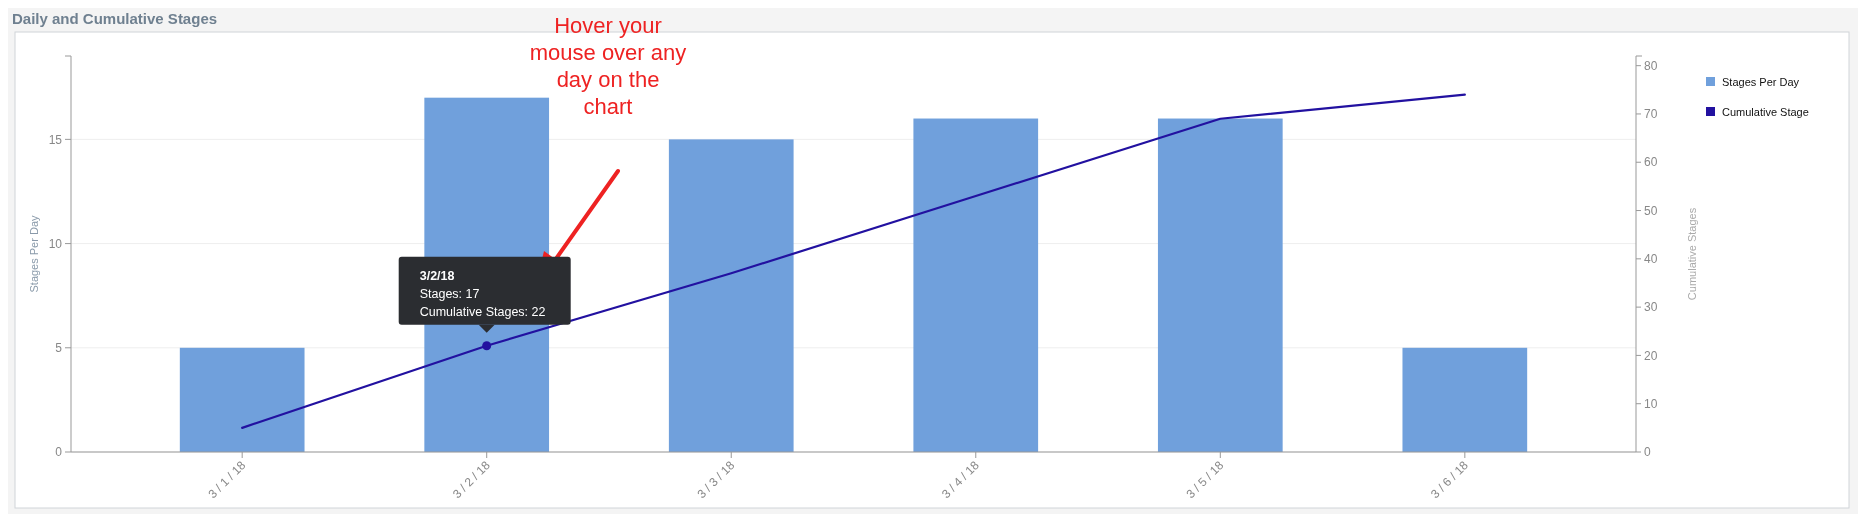 This screenshot has width=1866, height=522. I want to click on legend-label: Stages Per Day, so click(1761, 81).